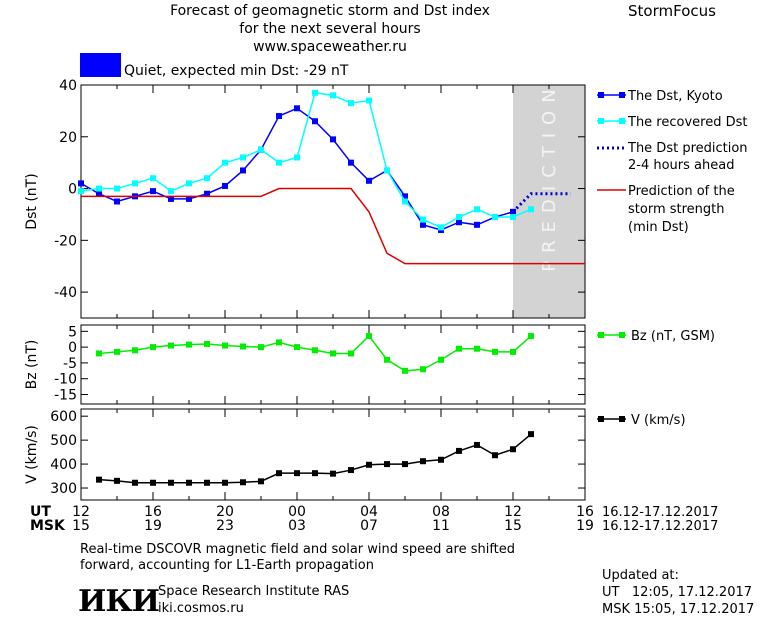 This screenshot has height=620, width=760. Describe the element at coordinates (254, 591) in the screenshot. I see `institute-name: Space Research Institute RAS` at that location.